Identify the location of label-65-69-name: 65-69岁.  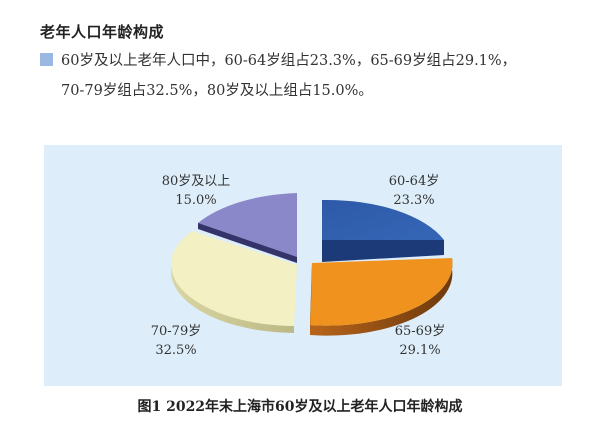
(420, 331).